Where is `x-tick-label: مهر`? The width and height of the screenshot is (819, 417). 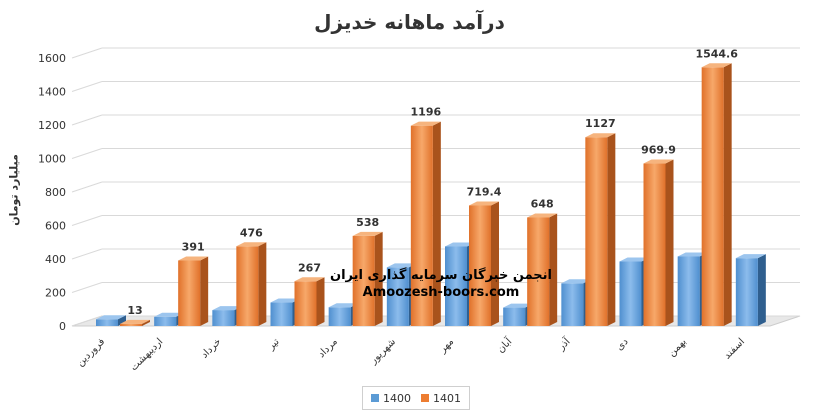 x-tick-label: مهر is located at coordinates (446, 345).